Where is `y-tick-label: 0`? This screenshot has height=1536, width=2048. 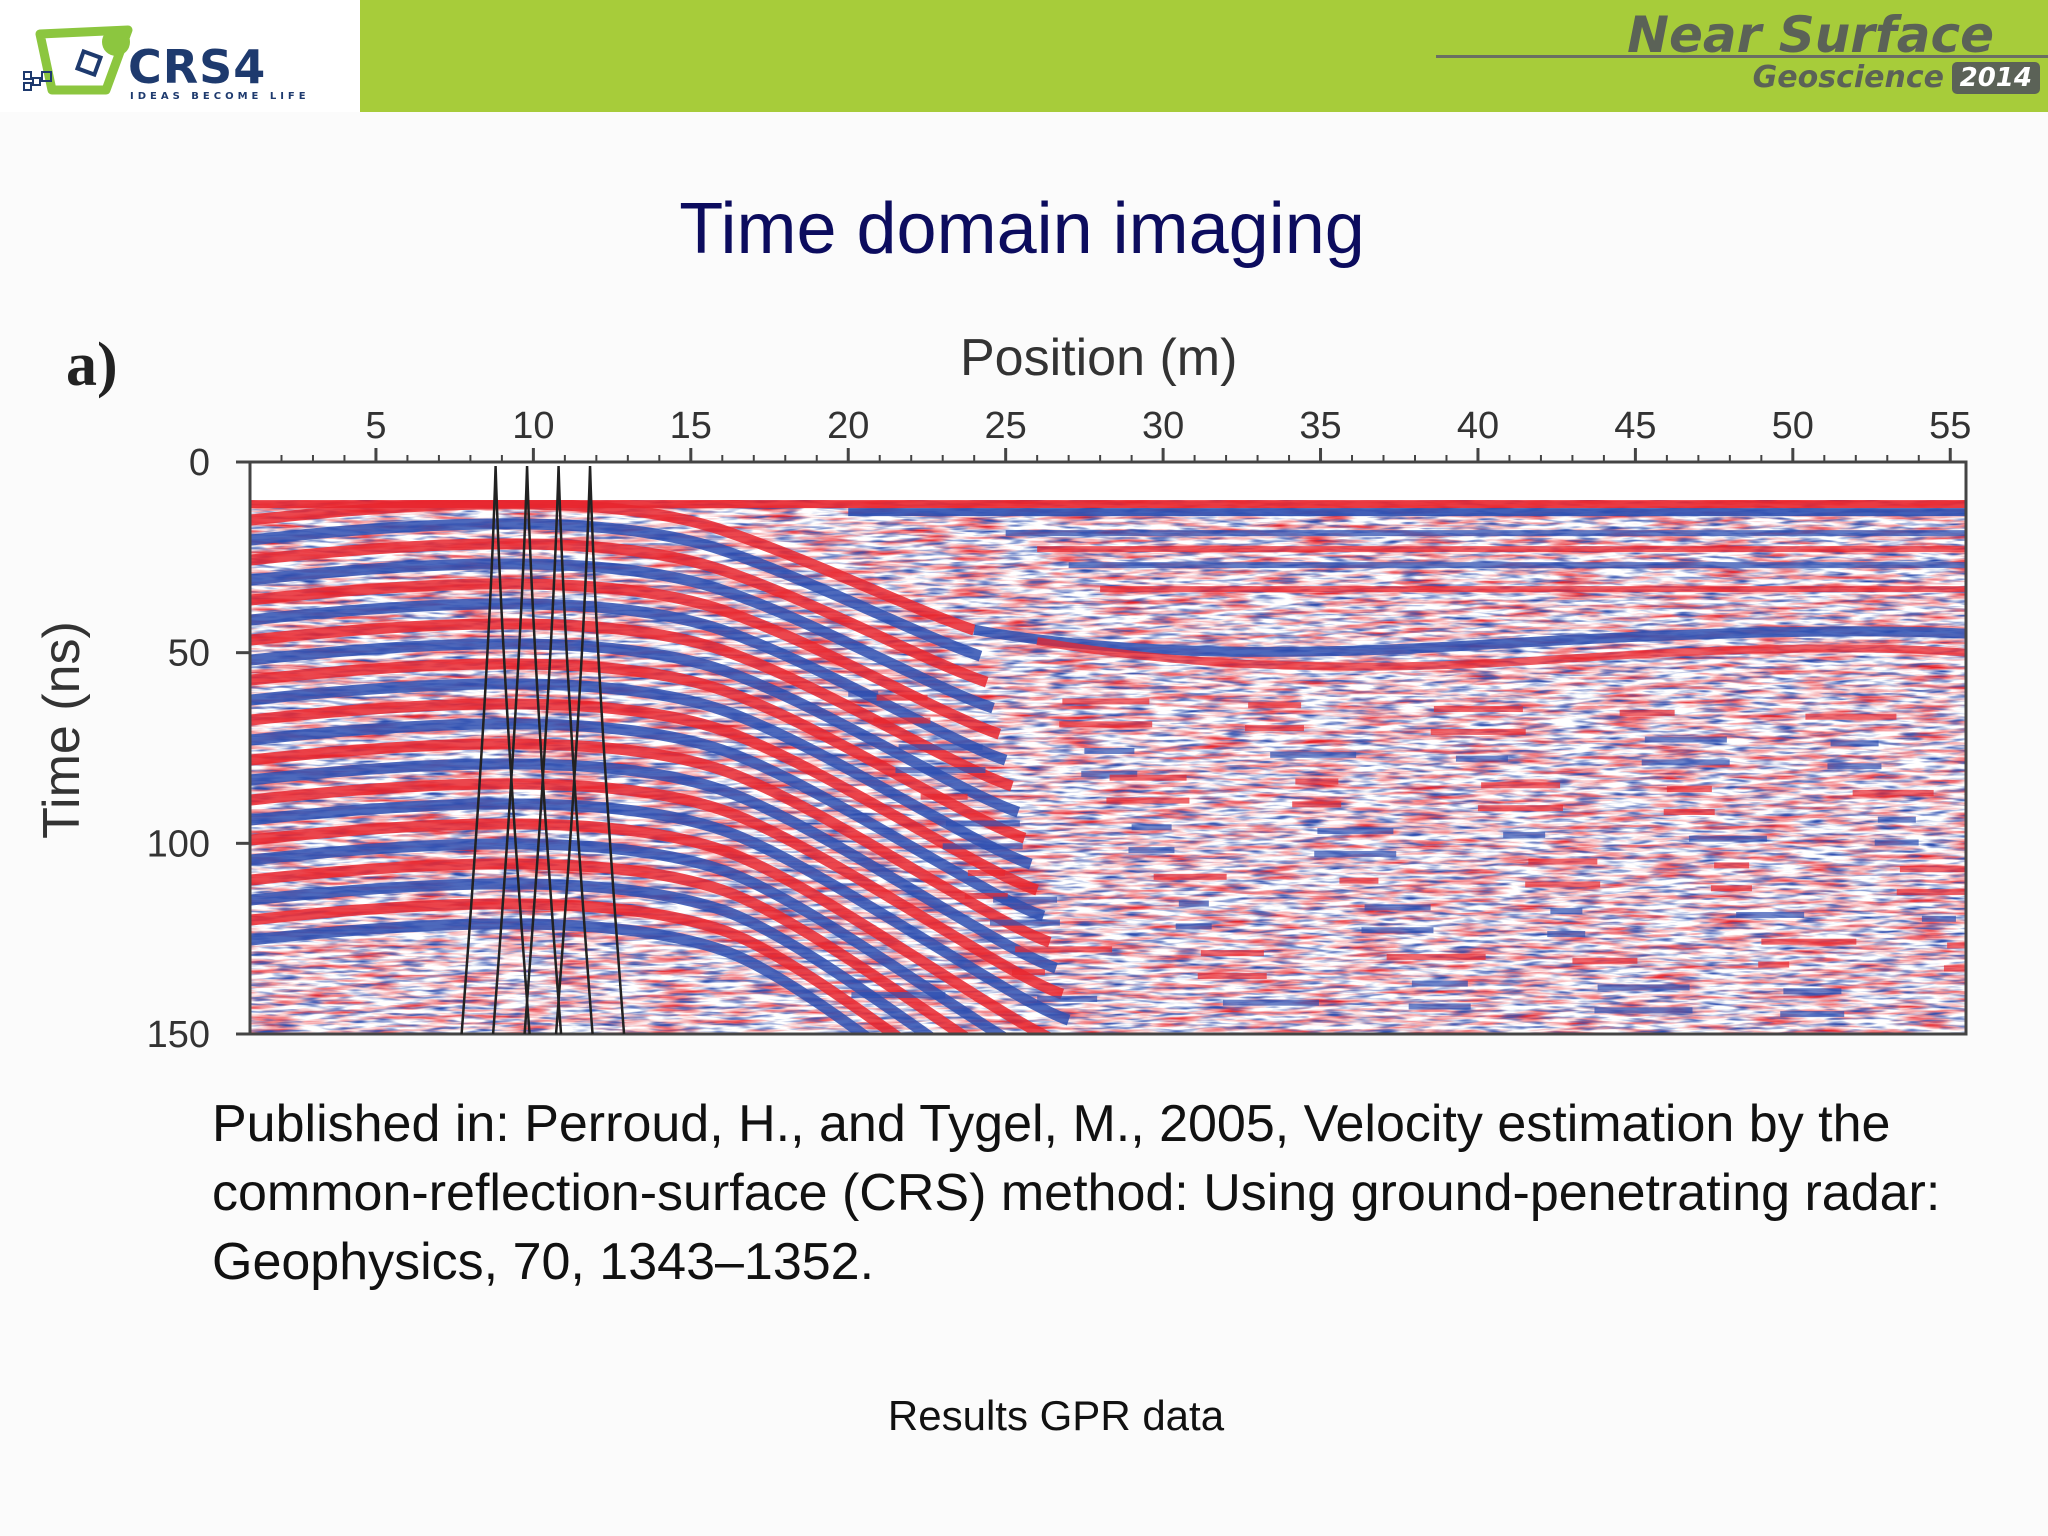 y-tick-label: 0 is located at coordinates (199, 463).